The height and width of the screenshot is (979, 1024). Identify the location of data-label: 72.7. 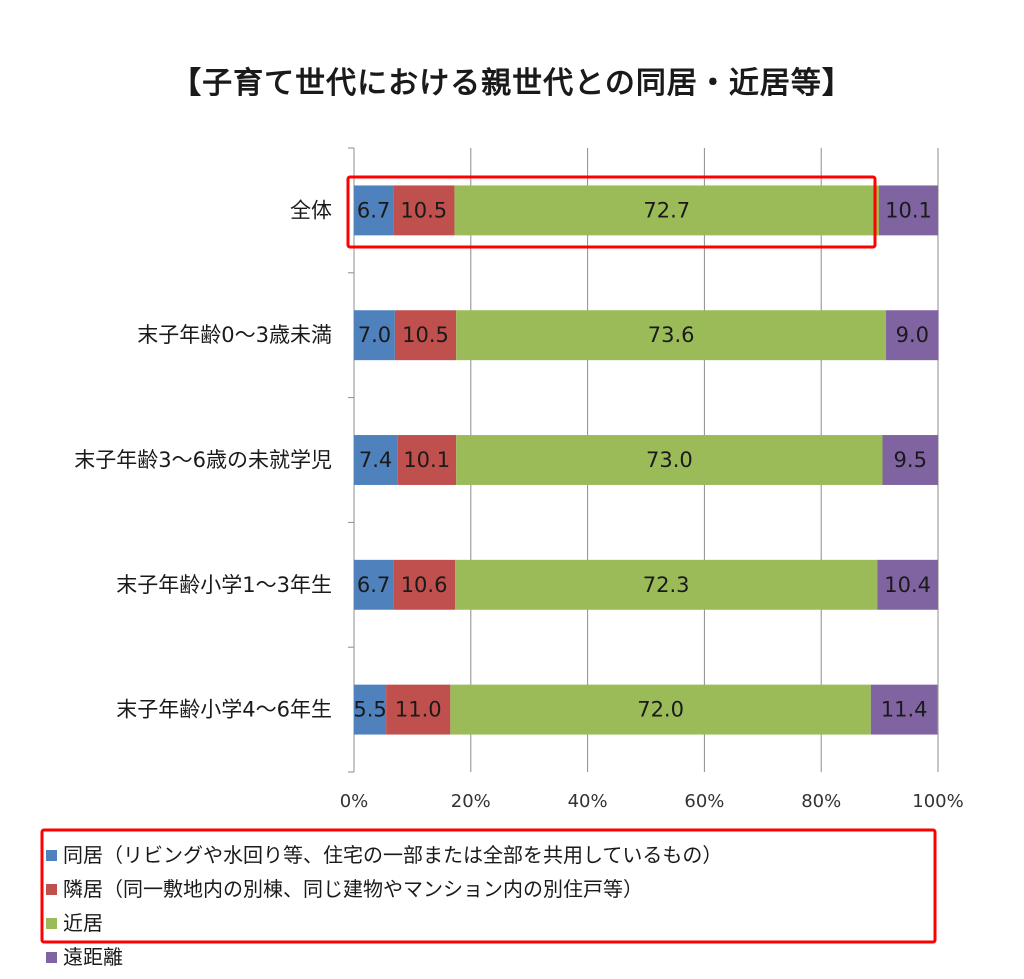
(666, 210).